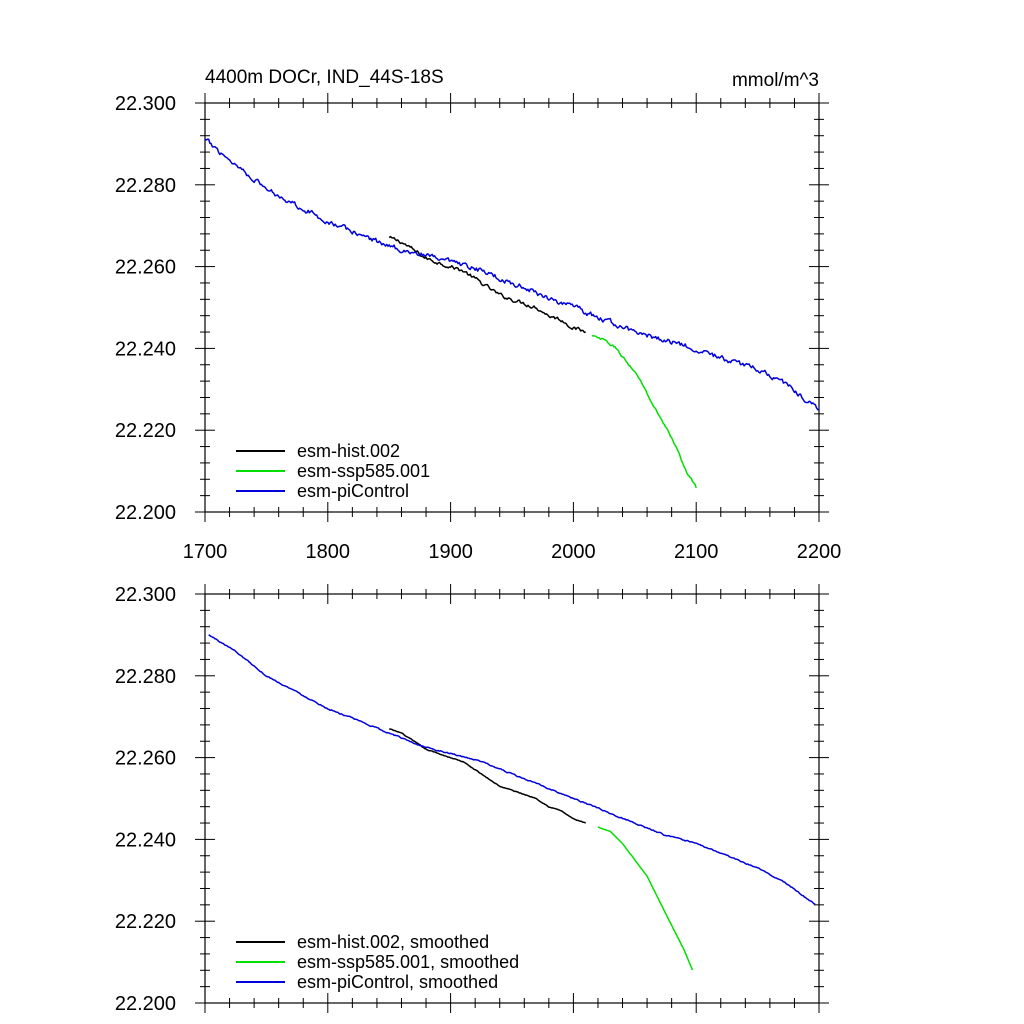 The image size is (1024, 1024). I want to click on legend-label-esm-hist: esm-hist.002, so click(348, 451).